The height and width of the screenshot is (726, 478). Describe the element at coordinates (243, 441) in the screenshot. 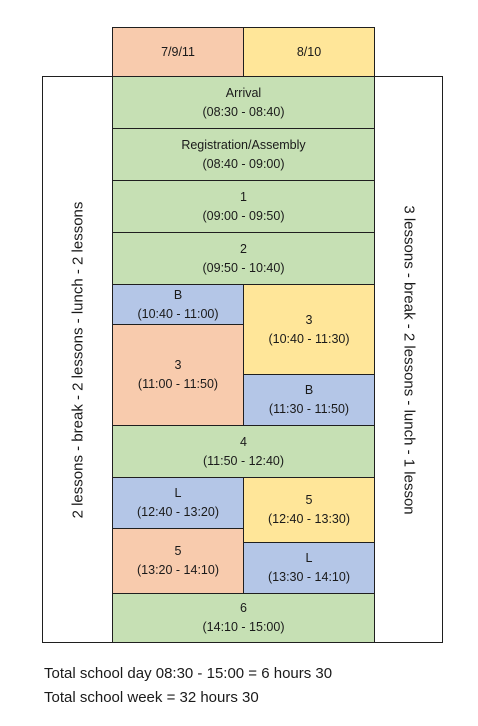

I see `block-name: 4` at that location.